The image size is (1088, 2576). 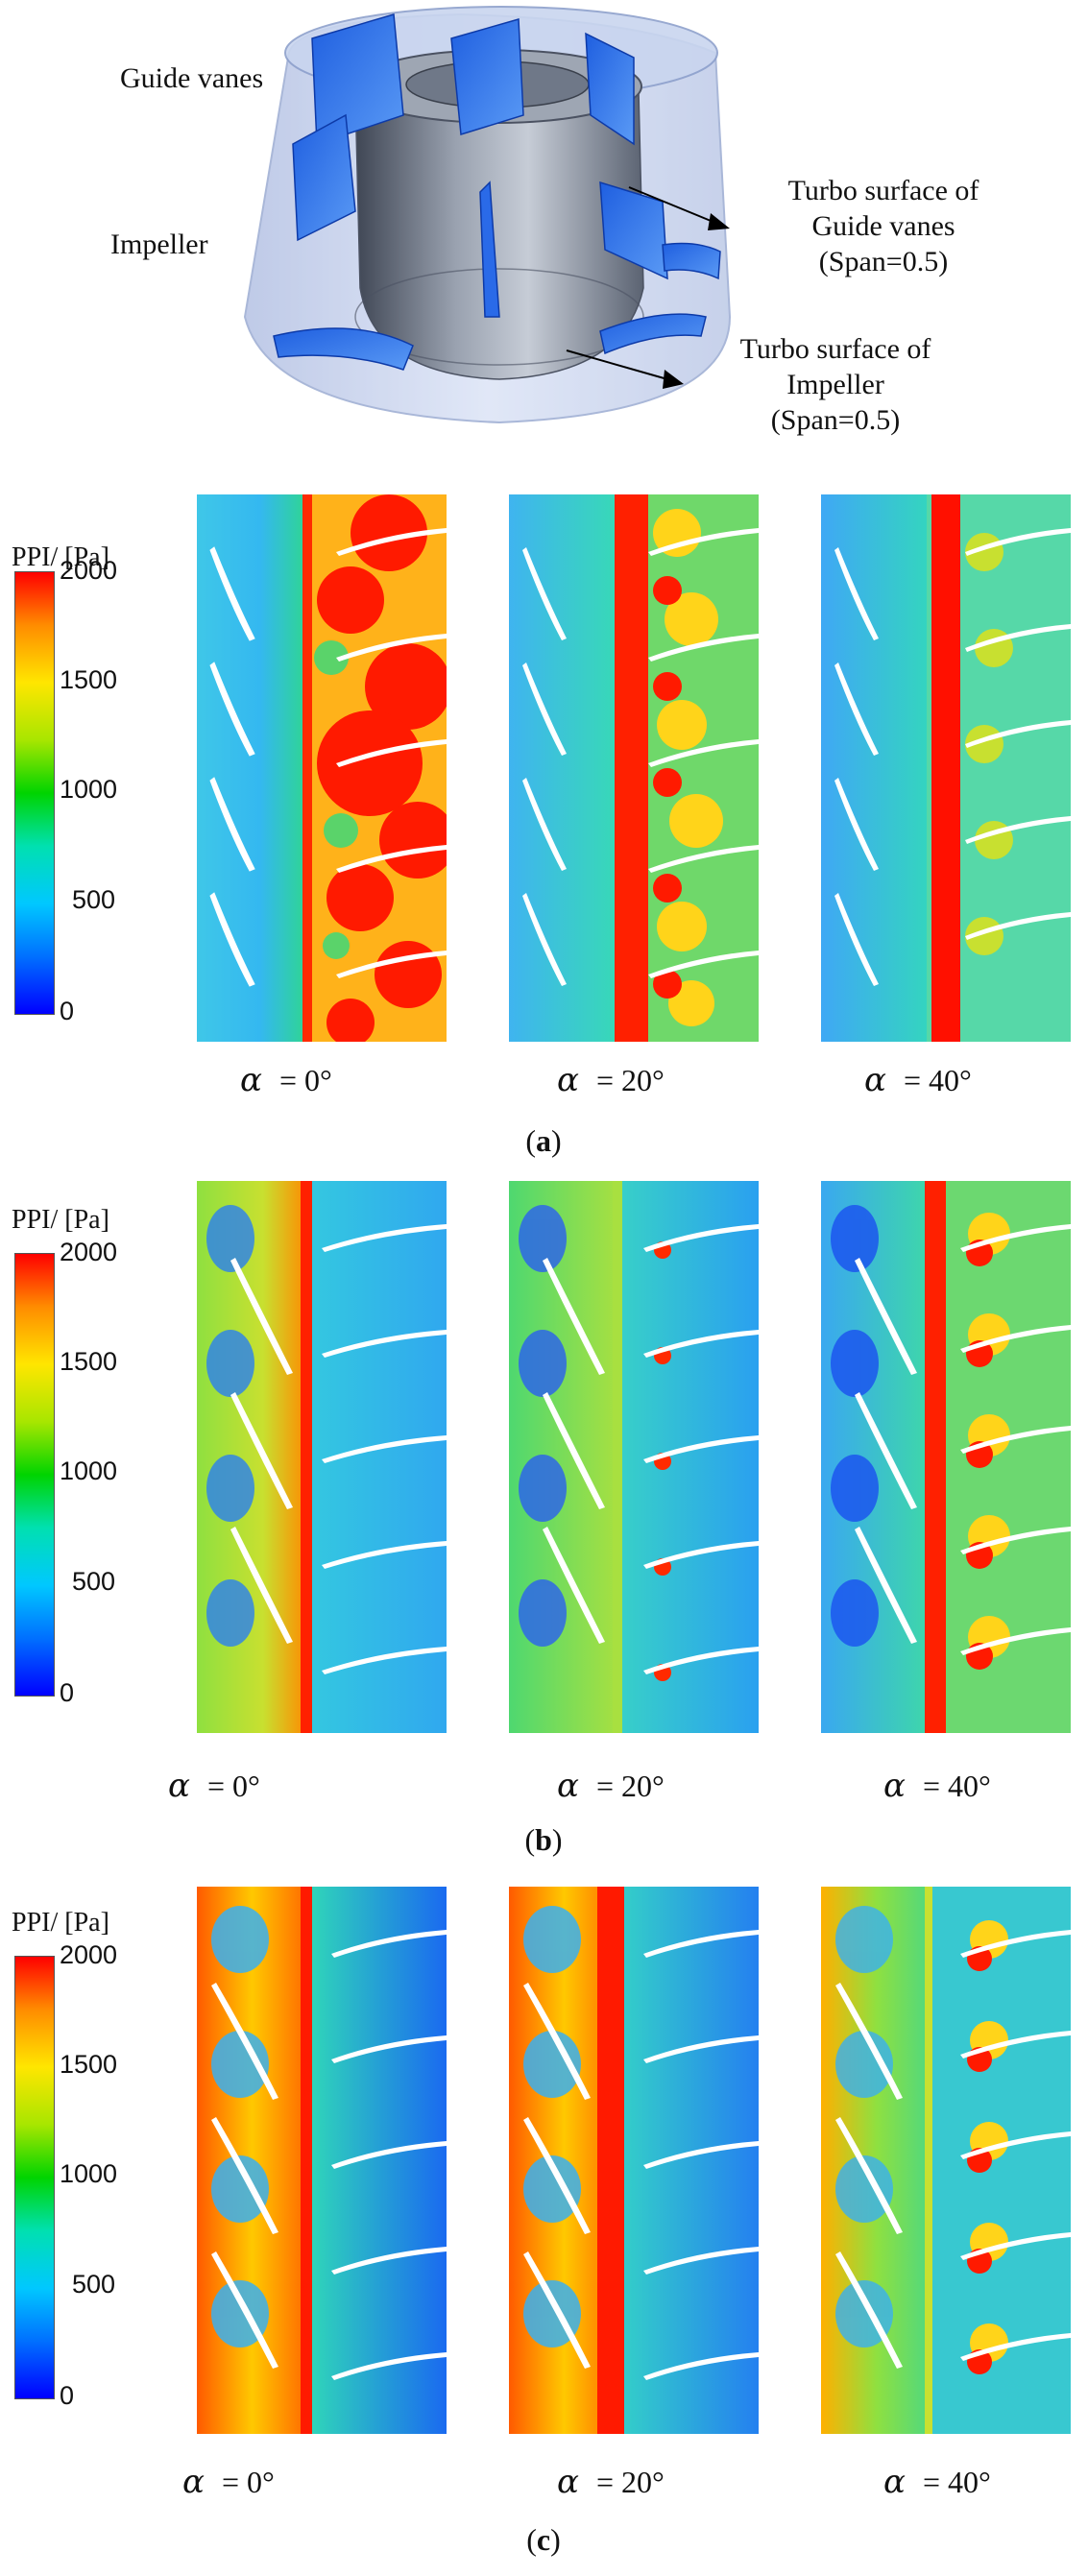 I want to click on turbo-gv-line-2: Guide vanes, so click(x=883, y=226).